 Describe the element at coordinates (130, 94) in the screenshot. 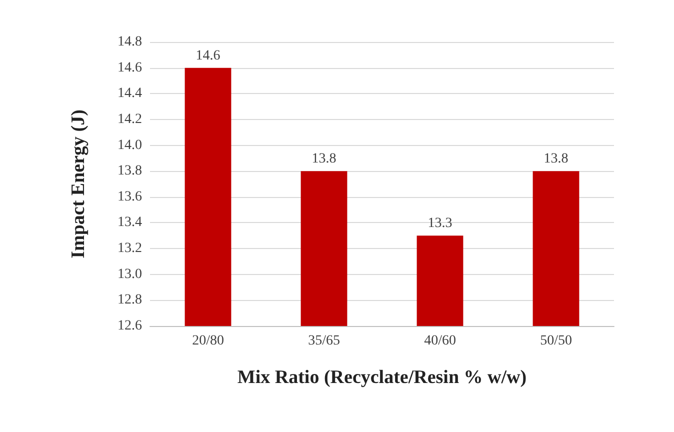

I see `y-tick-label: 14.4` at that location.